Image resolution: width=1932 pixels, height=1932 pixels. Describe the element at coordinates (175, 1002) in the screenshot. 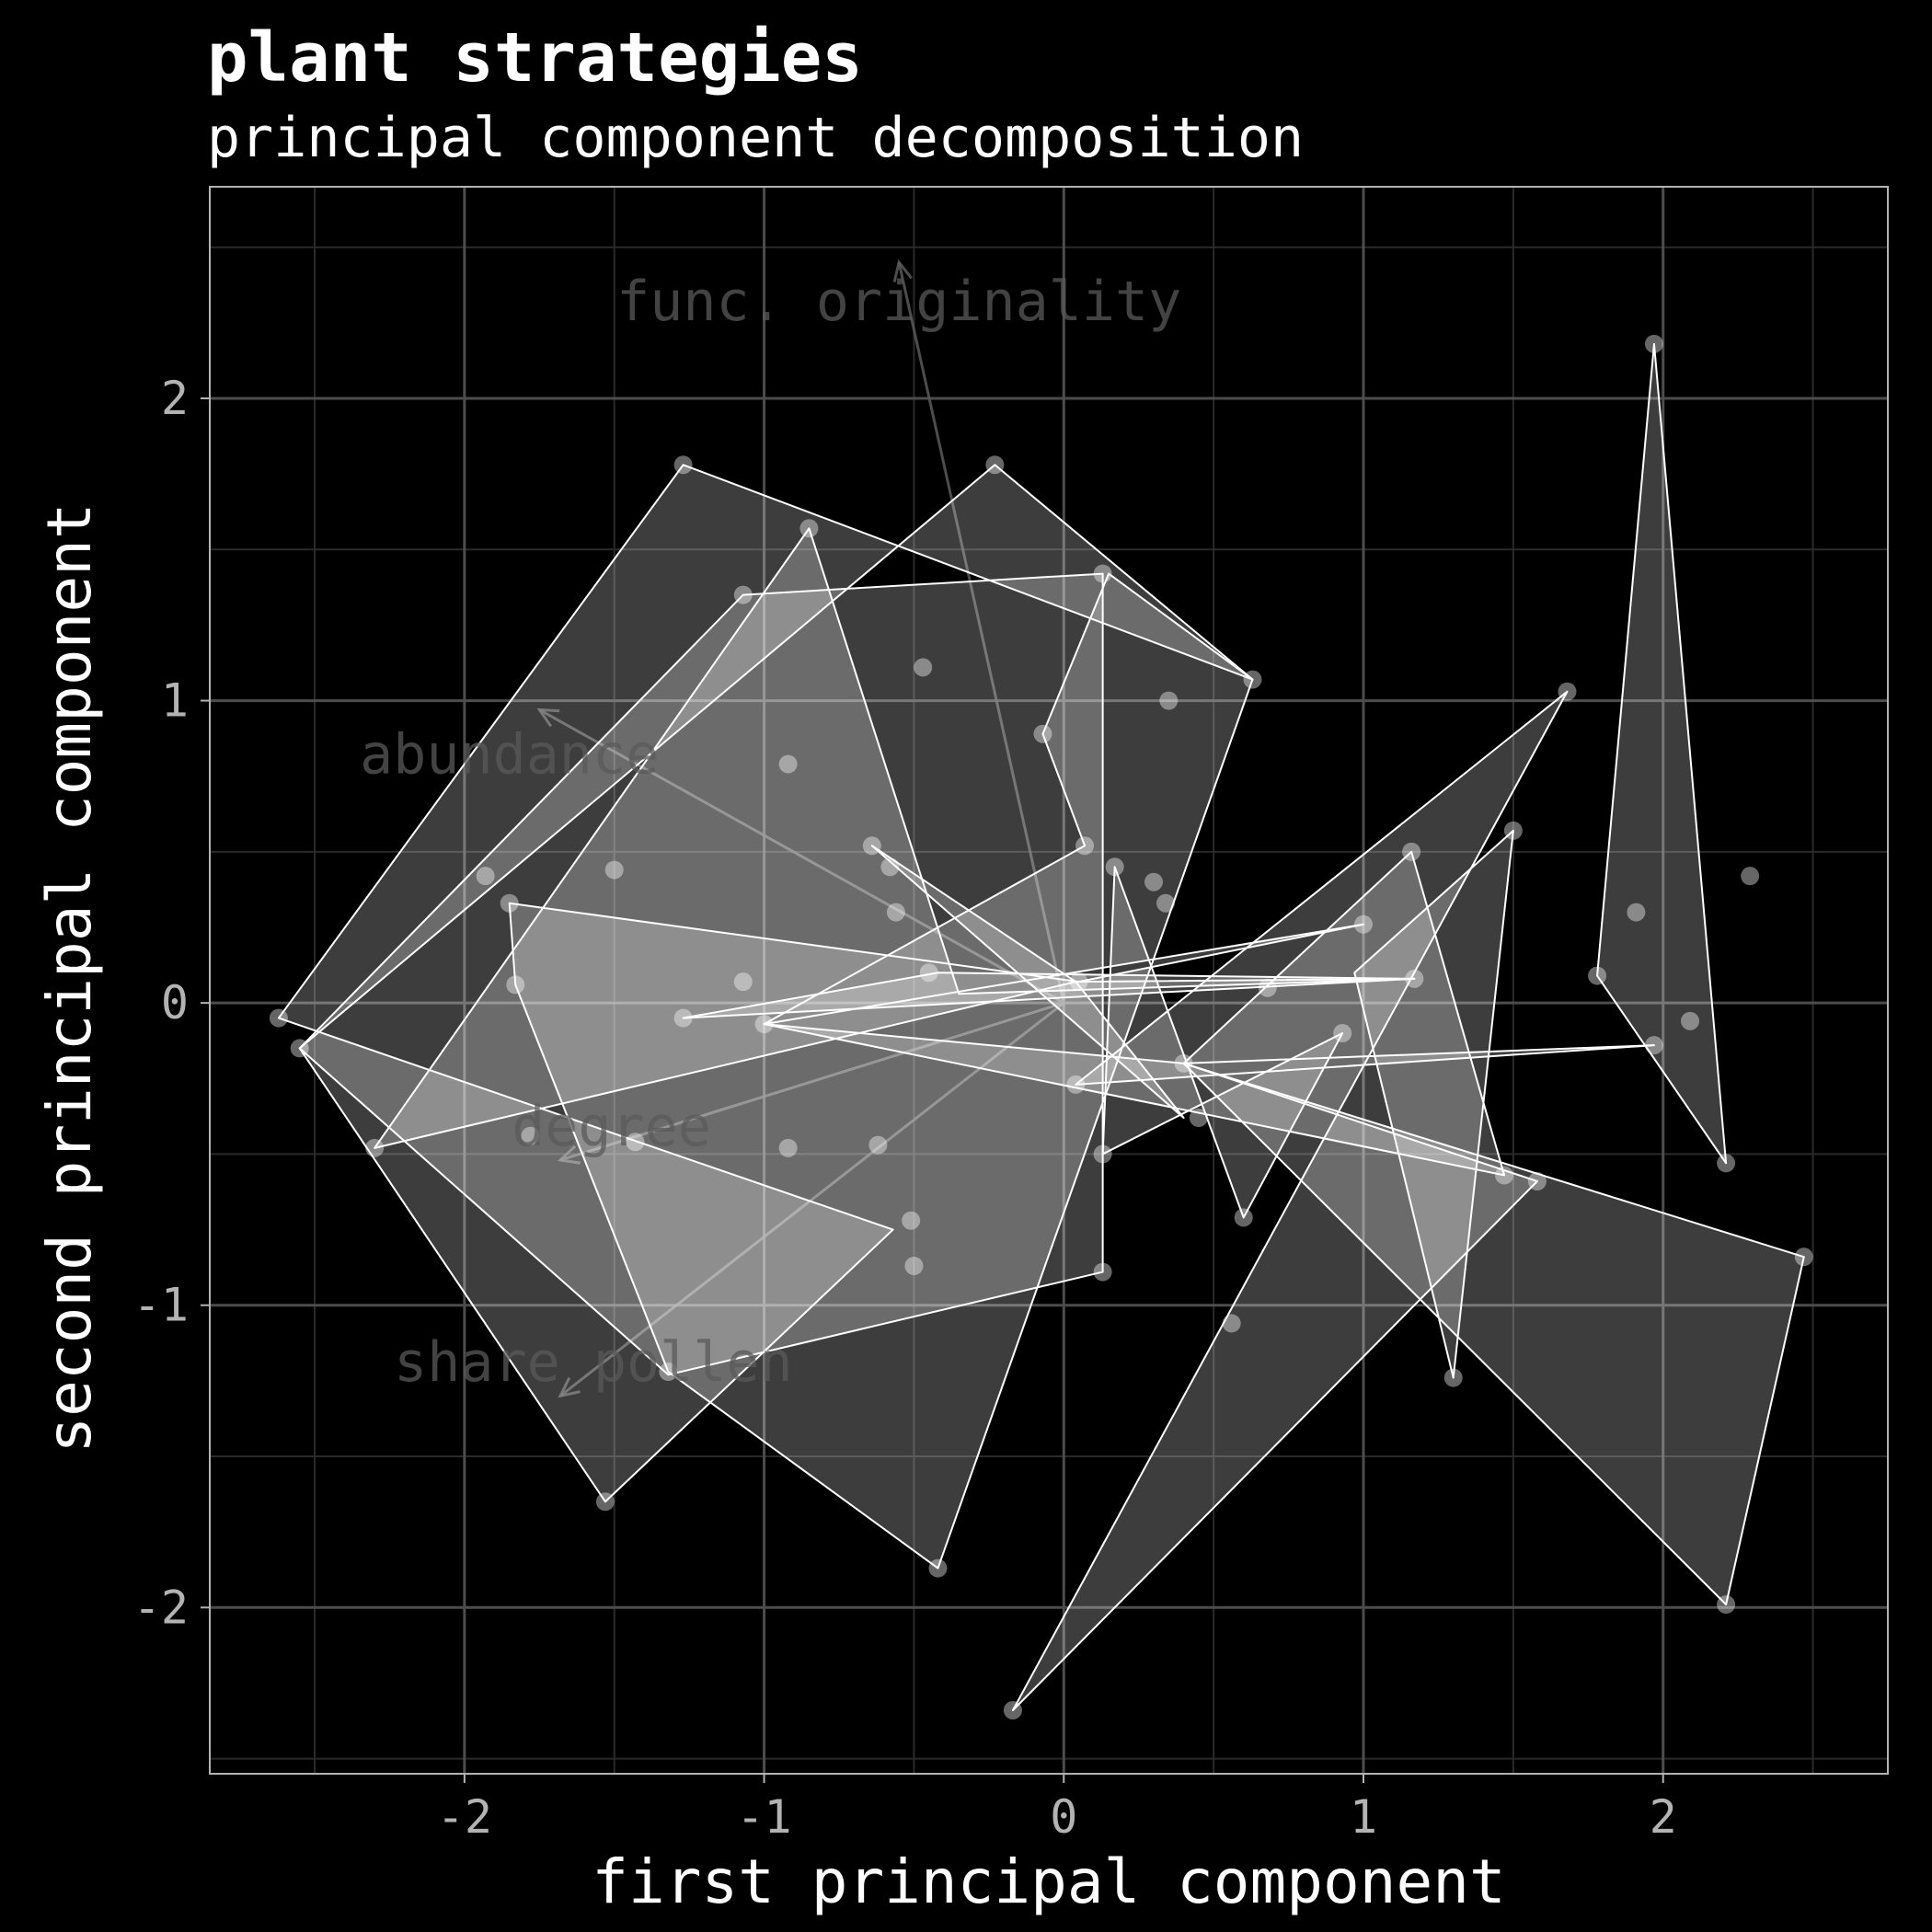

I see `y-tick-label: 0` at that location.